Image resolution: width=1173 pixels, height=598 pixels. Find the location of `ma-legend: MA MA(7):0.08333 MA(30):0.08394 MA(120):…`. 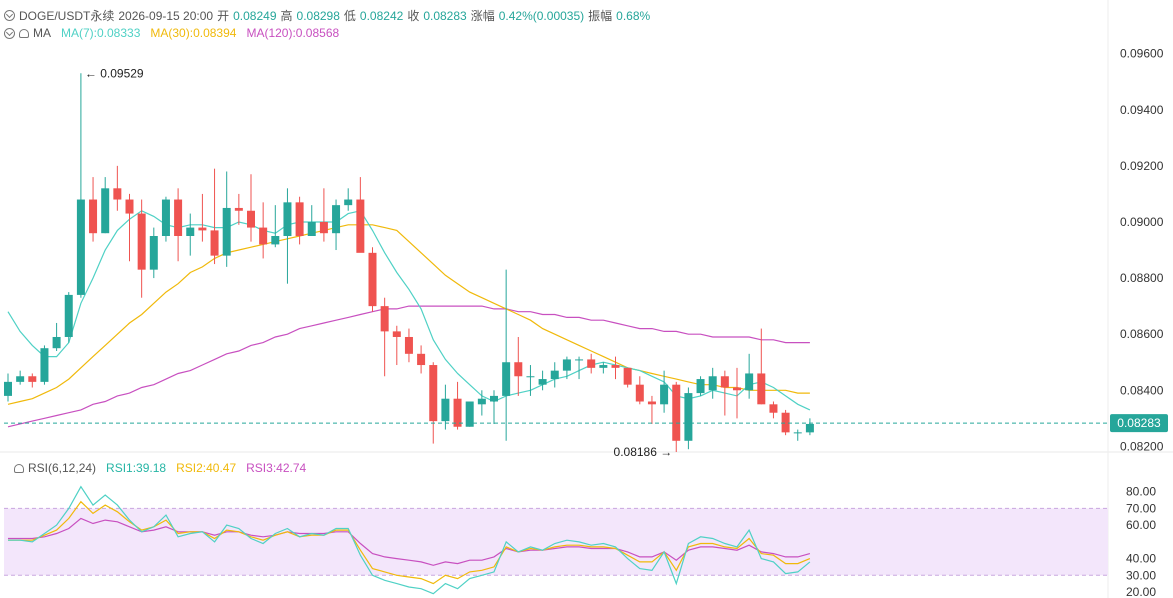

ma-legend: MA MA(7):0.08333 MA(30):0.08394 MA(120):… is located at coordinates (171, 33).